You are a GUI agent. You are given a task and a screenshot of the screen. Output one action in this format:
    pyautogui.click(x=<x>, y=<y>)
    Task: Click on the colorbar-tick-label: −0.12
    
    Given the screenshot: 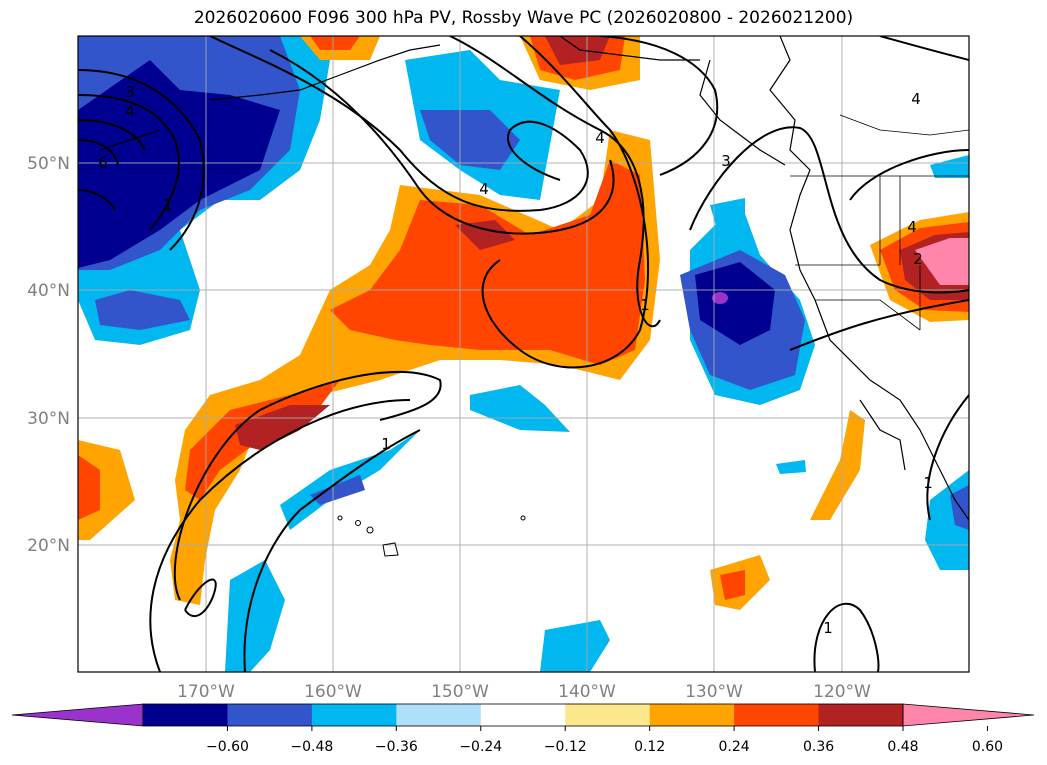 What is the action you would take?
    pyautogui.click(x=565, y=747)
    